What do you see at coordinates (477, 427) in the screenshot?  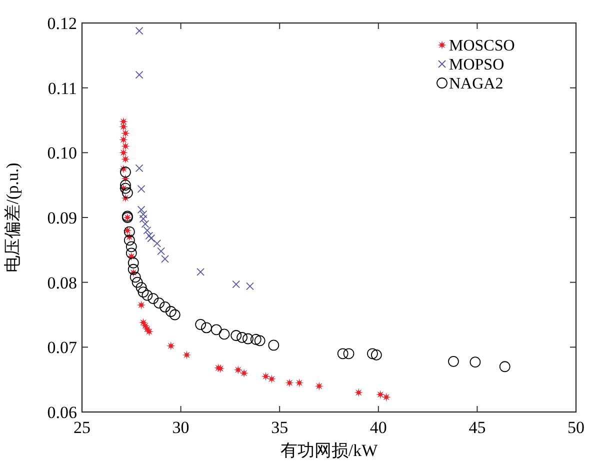 I see `x-tick-label: 45` at bounding box center [477, 427].